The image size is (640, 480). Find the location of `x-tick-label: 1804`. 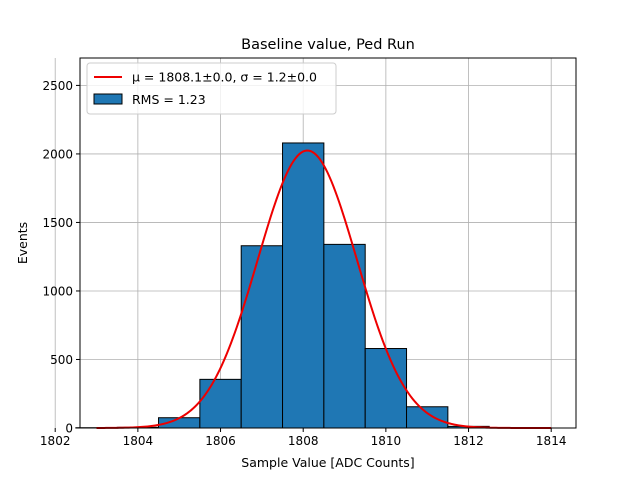

x-tick-label: 1804 is located at coordinates (138, 441).